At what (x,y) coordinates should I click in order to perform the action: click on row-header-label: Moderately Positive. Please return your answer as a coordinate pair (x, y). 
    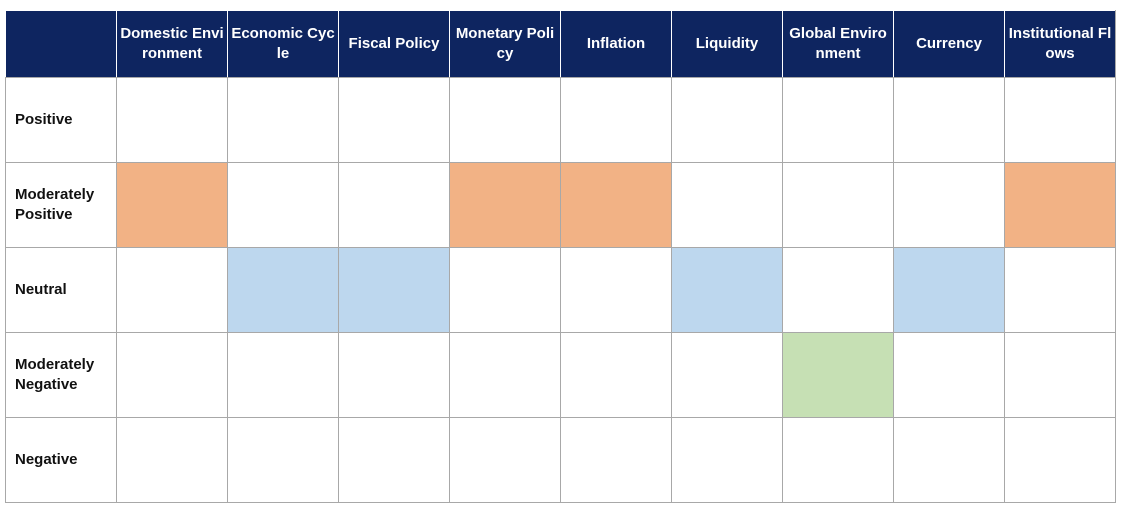
    Looking at the image, I should click on (55, 204).